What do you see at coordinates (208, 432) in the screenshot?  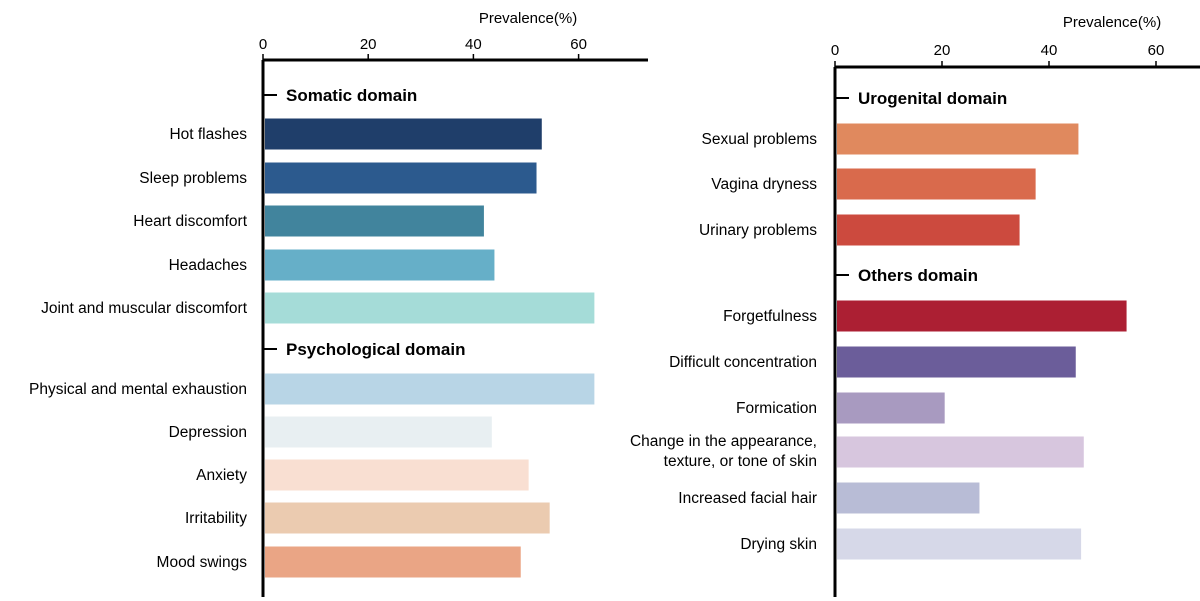 I see `category-label: Depression` at bounding box center [208, 432].